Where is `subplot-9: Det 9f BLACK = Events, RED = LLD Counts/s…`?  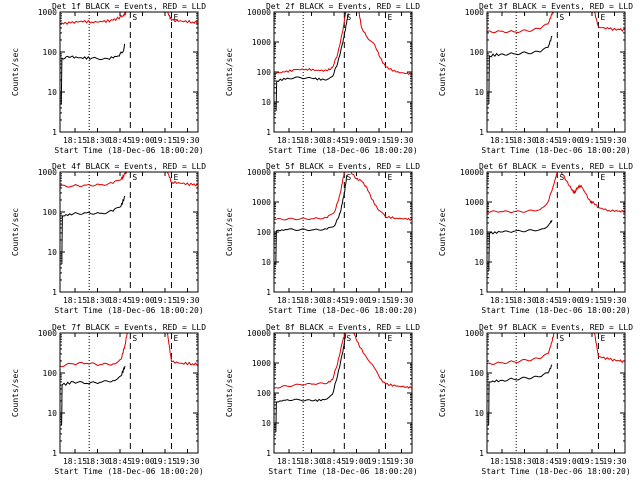 subplot-9: Det 9f BLACK = Events, RED = LLD Counts/s… is located at coordinates (535, 399).